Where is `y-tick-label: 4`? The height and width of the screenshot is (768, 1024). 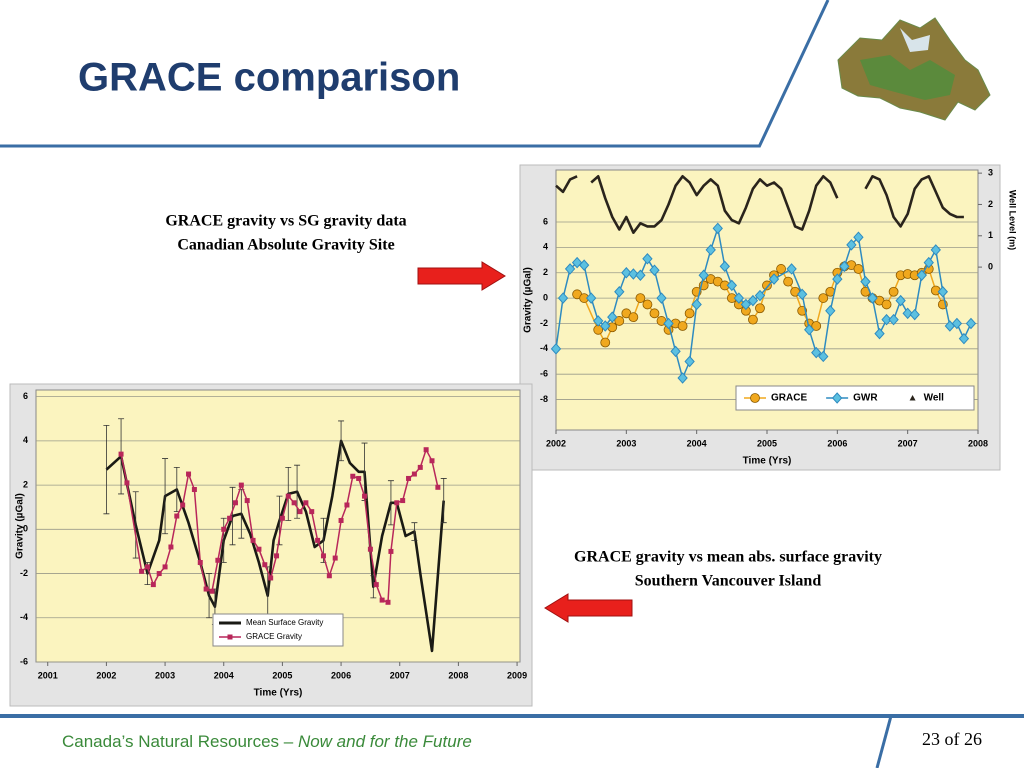
y-tick-label: 4 is located at coordinates (25, 440).